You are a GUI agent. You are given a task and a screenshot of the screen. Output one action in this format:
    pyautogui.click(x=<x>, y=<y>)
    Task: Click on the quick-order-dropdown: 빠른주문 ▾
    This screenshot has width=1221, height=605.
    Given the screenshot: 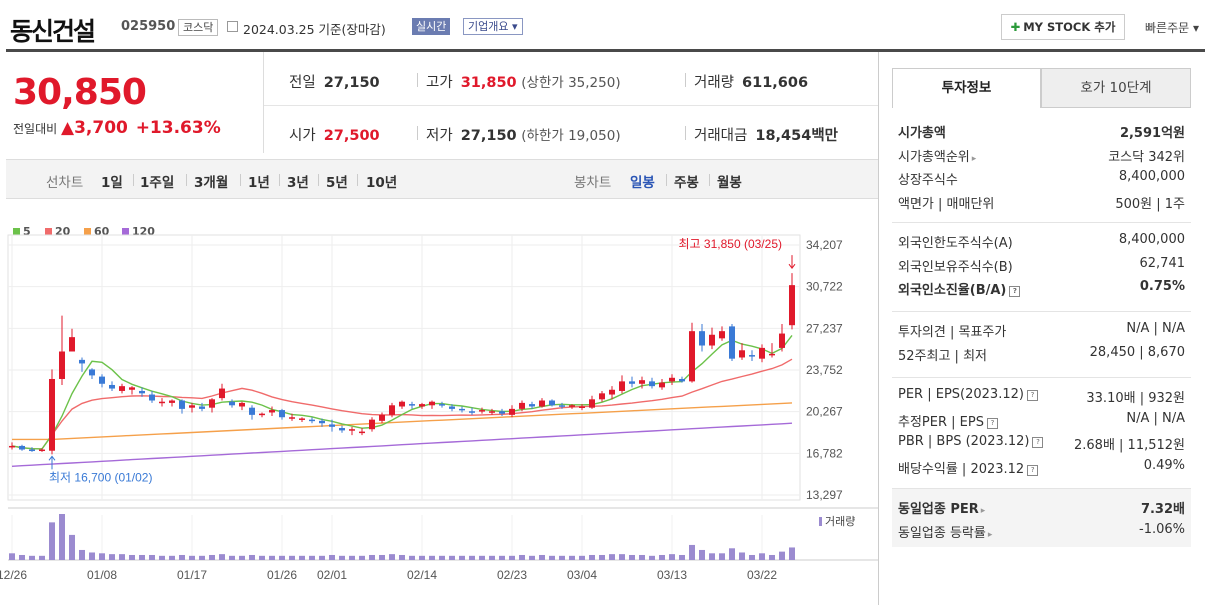 What is the action you would take?
    pyautogui.click(x=1172, y=28)
    